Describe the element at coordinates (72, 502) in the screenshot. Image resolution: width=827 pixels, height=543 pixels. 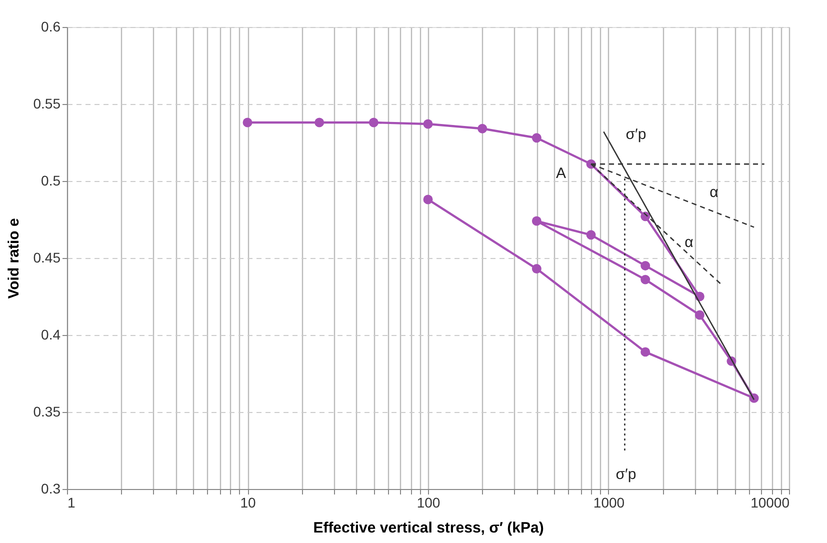
I see `x-tick-label: 1` at that location.